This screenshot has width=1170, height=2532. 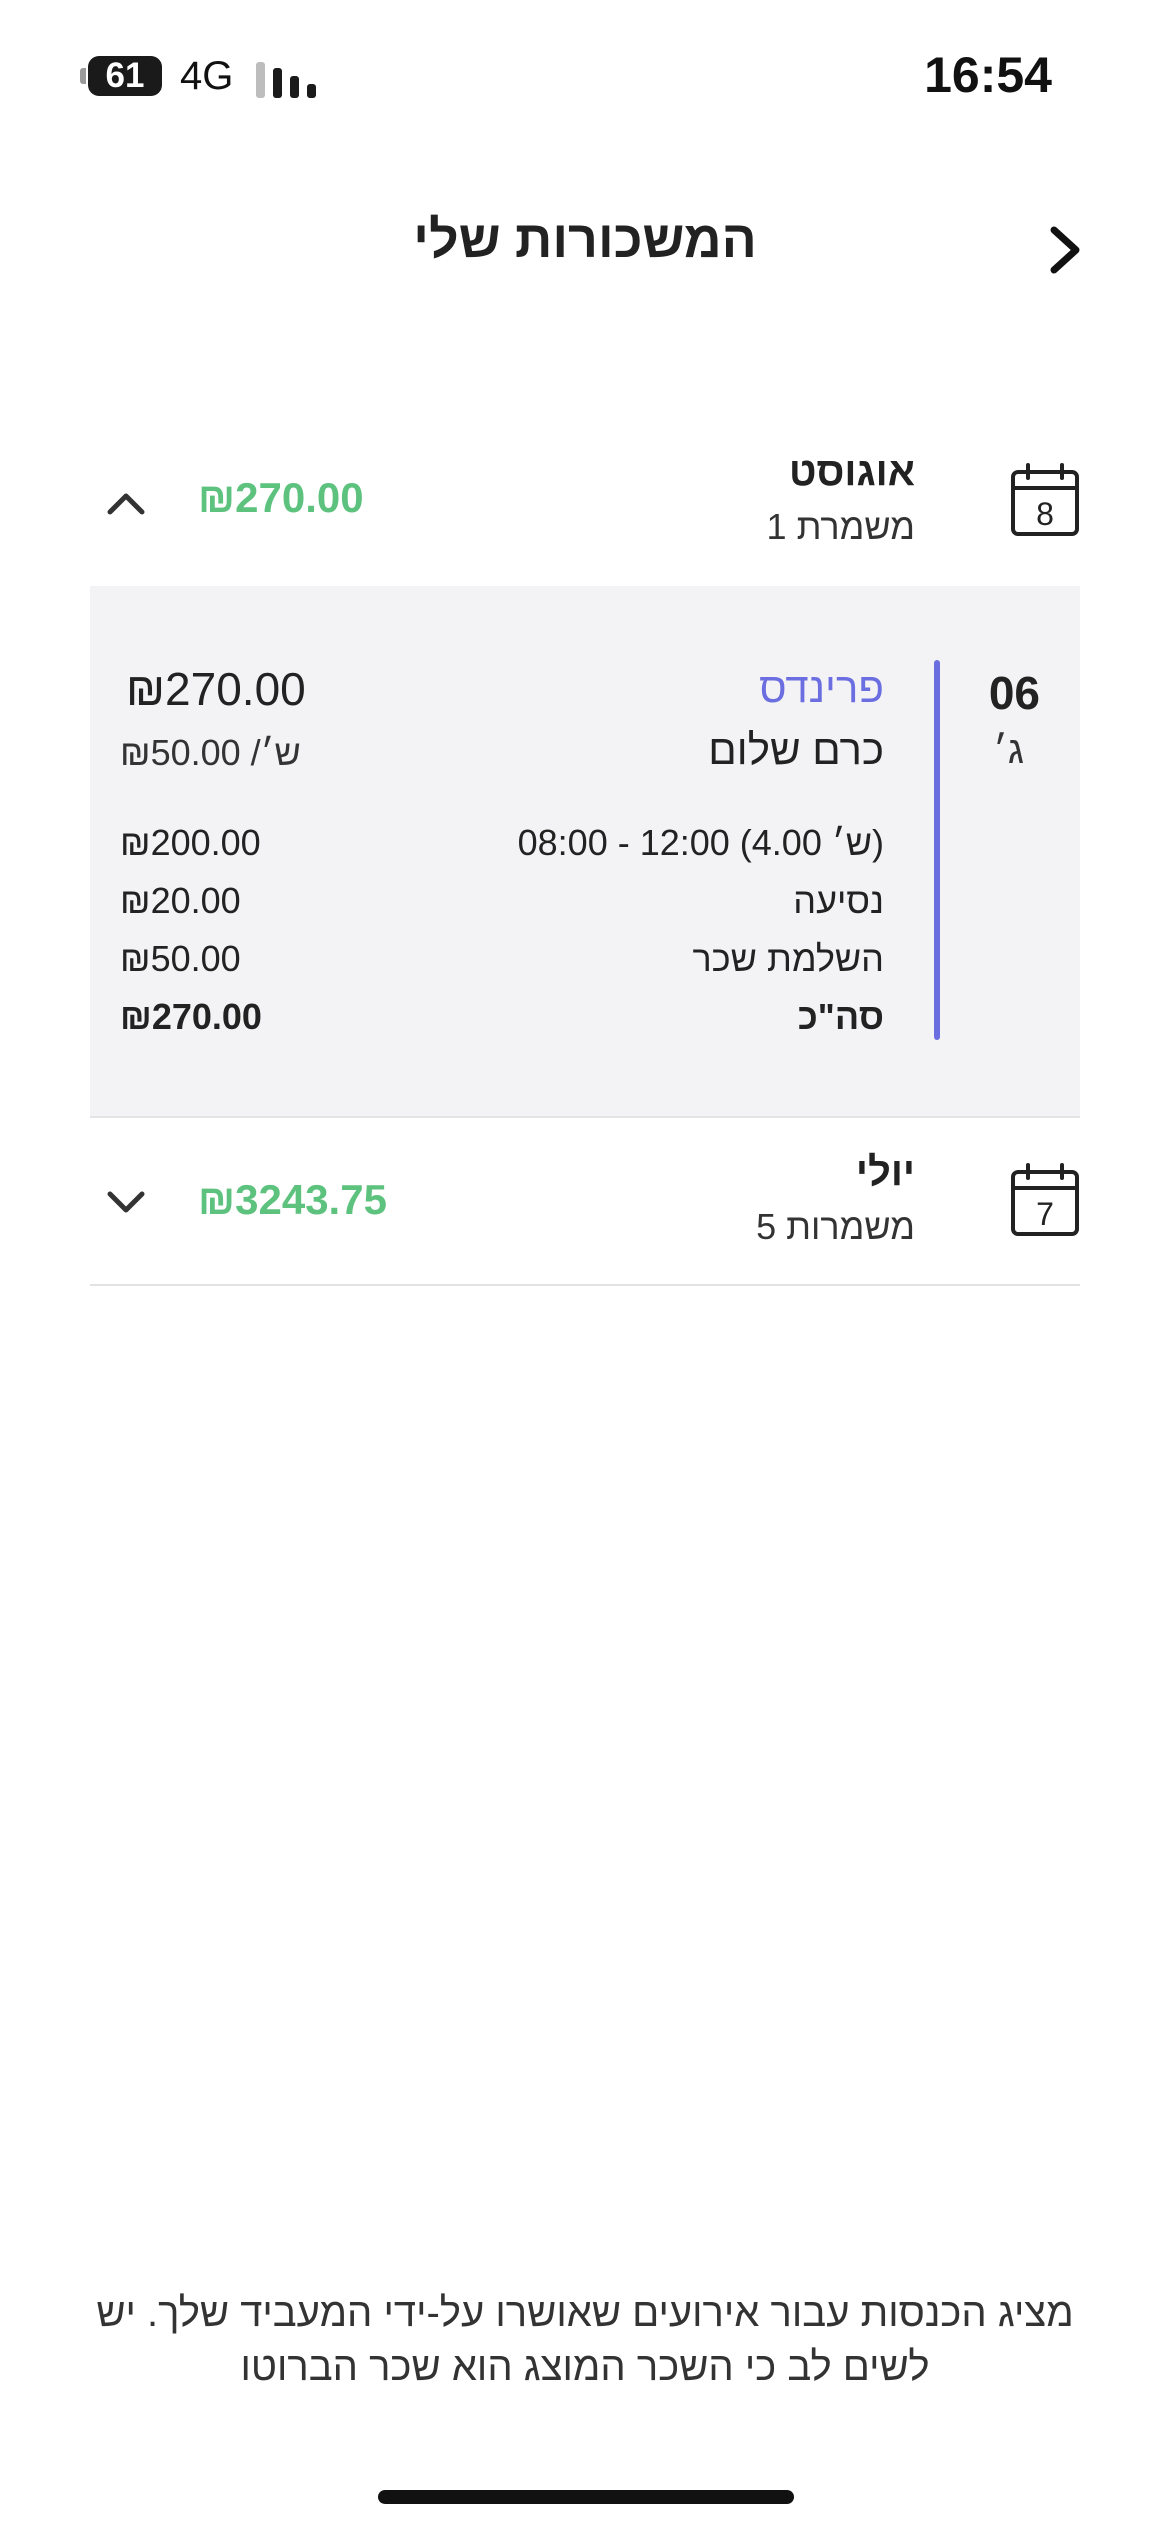 I want to click on shift-hourly-rate: ₪50.00 /ש׳, so click(x=210, y=752).